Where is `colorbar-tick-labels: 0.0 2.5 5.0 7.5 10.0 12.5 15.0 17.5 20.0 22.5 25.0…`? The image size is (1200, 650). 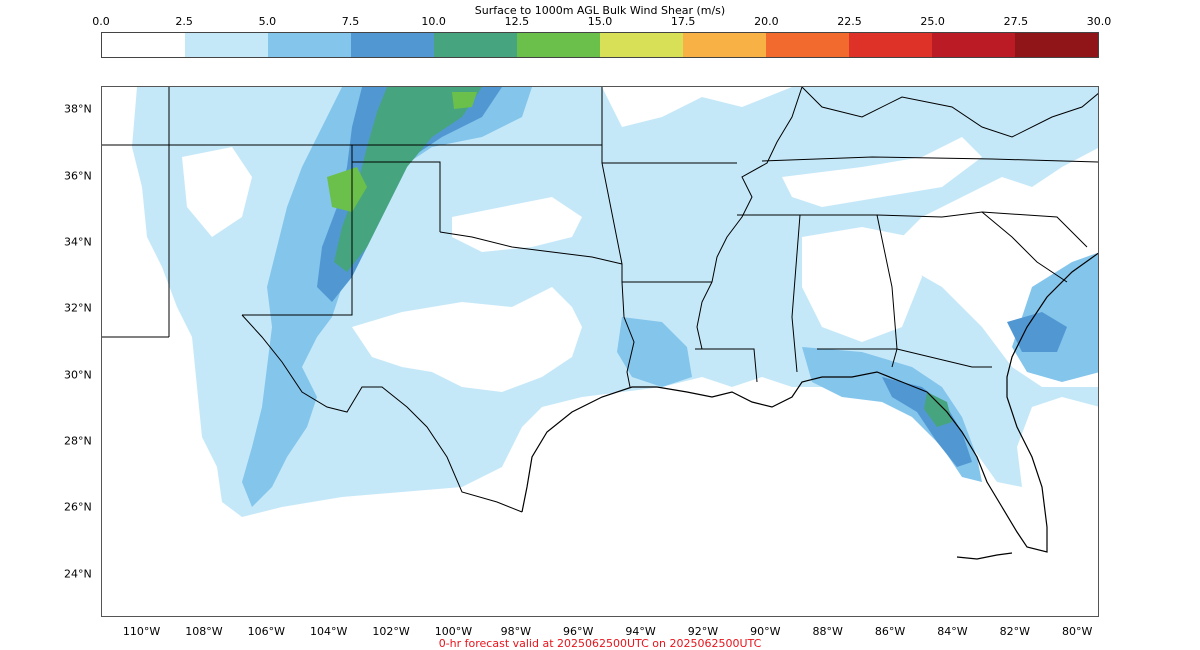 colorbar-tick-labels: 0.0 2.5 5.0 7.5 10.0 12.5 15.0 17.5 20.0 22.5 25.0… is located at coordinates (600, 22).